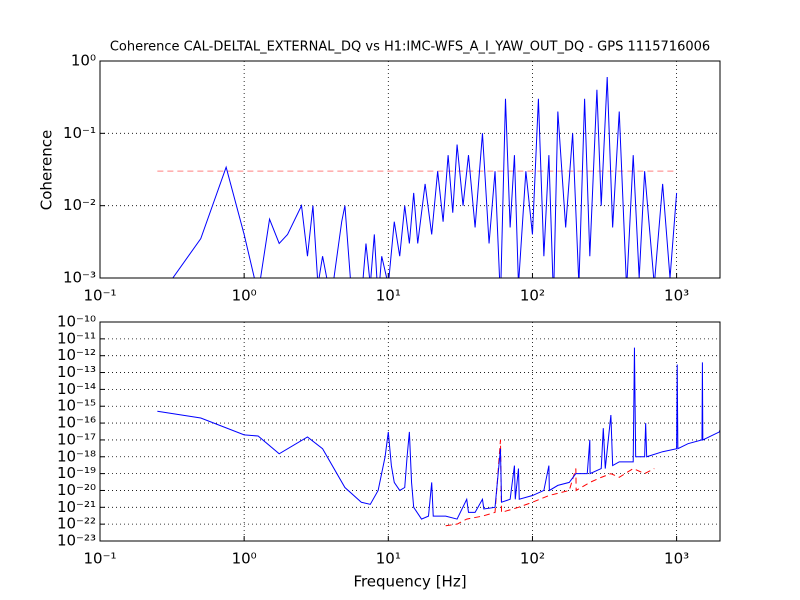 This screenshot has height=600, width=800. I want to click on y-tick-label: 10⁻¹⁴, so click(76, 389).